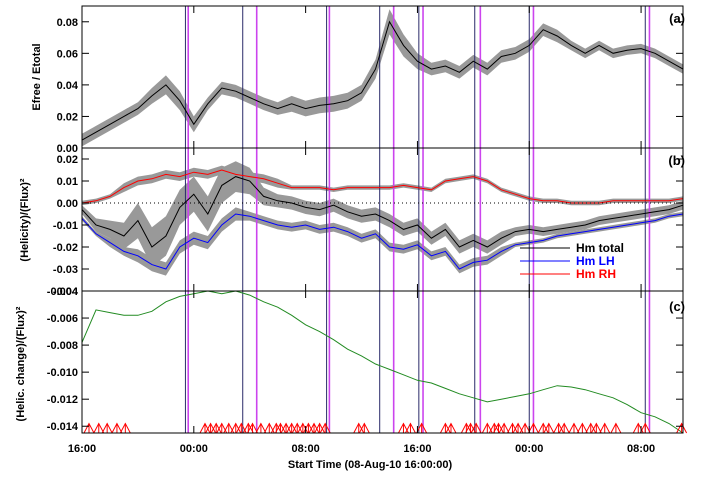 This screenshot has height=477, width=710. Describe the element at coordinates (370, 465) in the screenshot. I see `x-axis-label: Start Time (08-Aug-10 16:00:00)` at that location.